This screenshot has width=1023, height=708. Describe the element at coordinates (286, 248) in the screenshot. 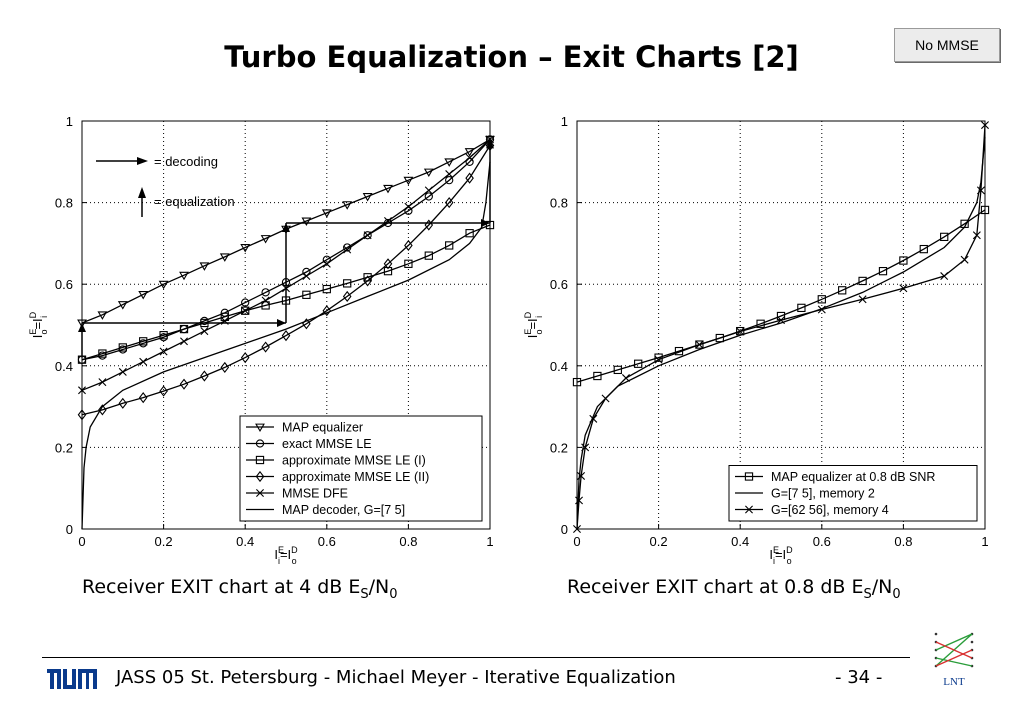

I see `decoding-trajectory` at that location.